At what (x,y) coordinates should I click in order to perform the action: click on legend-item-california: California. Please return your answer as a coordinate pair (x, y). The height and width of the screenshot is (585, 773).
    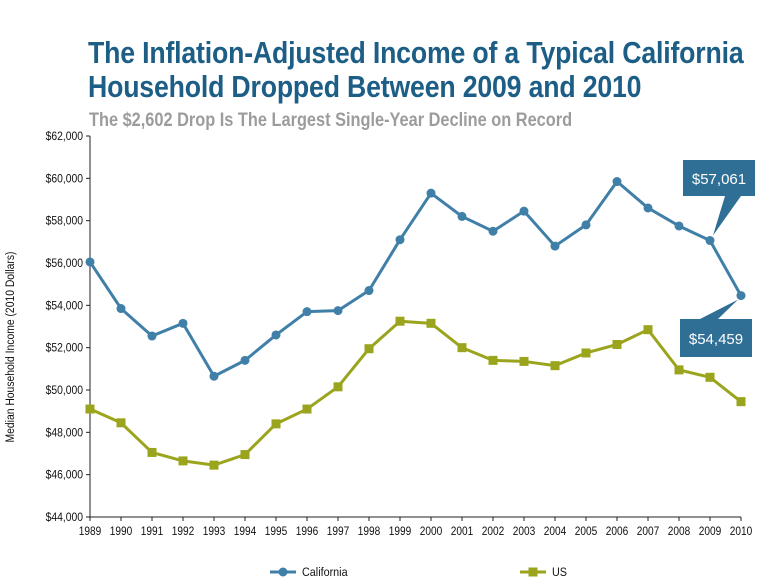
    Looking at the image, I should click on (309, 573).